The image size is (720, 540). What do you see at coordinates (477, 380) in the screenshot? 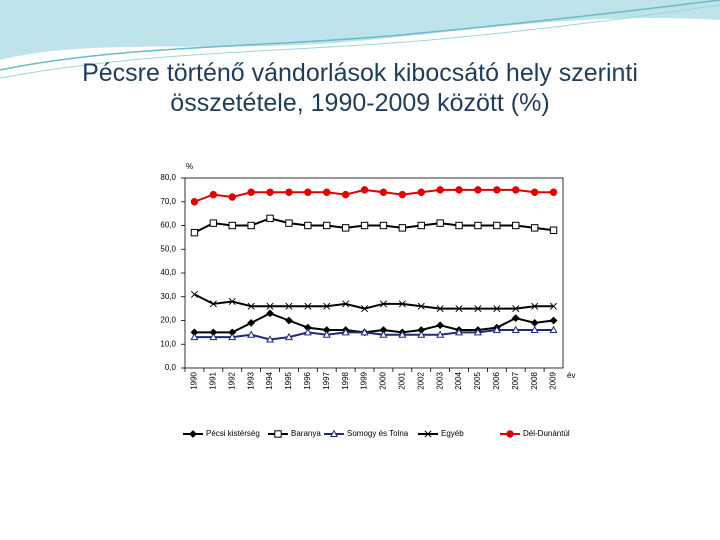
I see `x-tick-label: 2005` at bounding box center [477, 380].